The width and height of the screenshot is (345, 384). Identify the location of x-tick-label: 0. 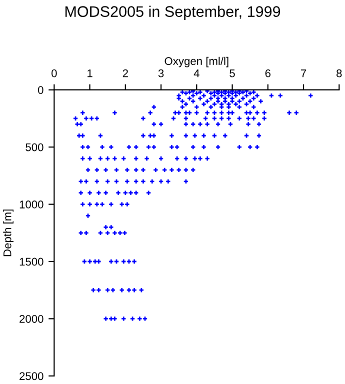
(54, 73).